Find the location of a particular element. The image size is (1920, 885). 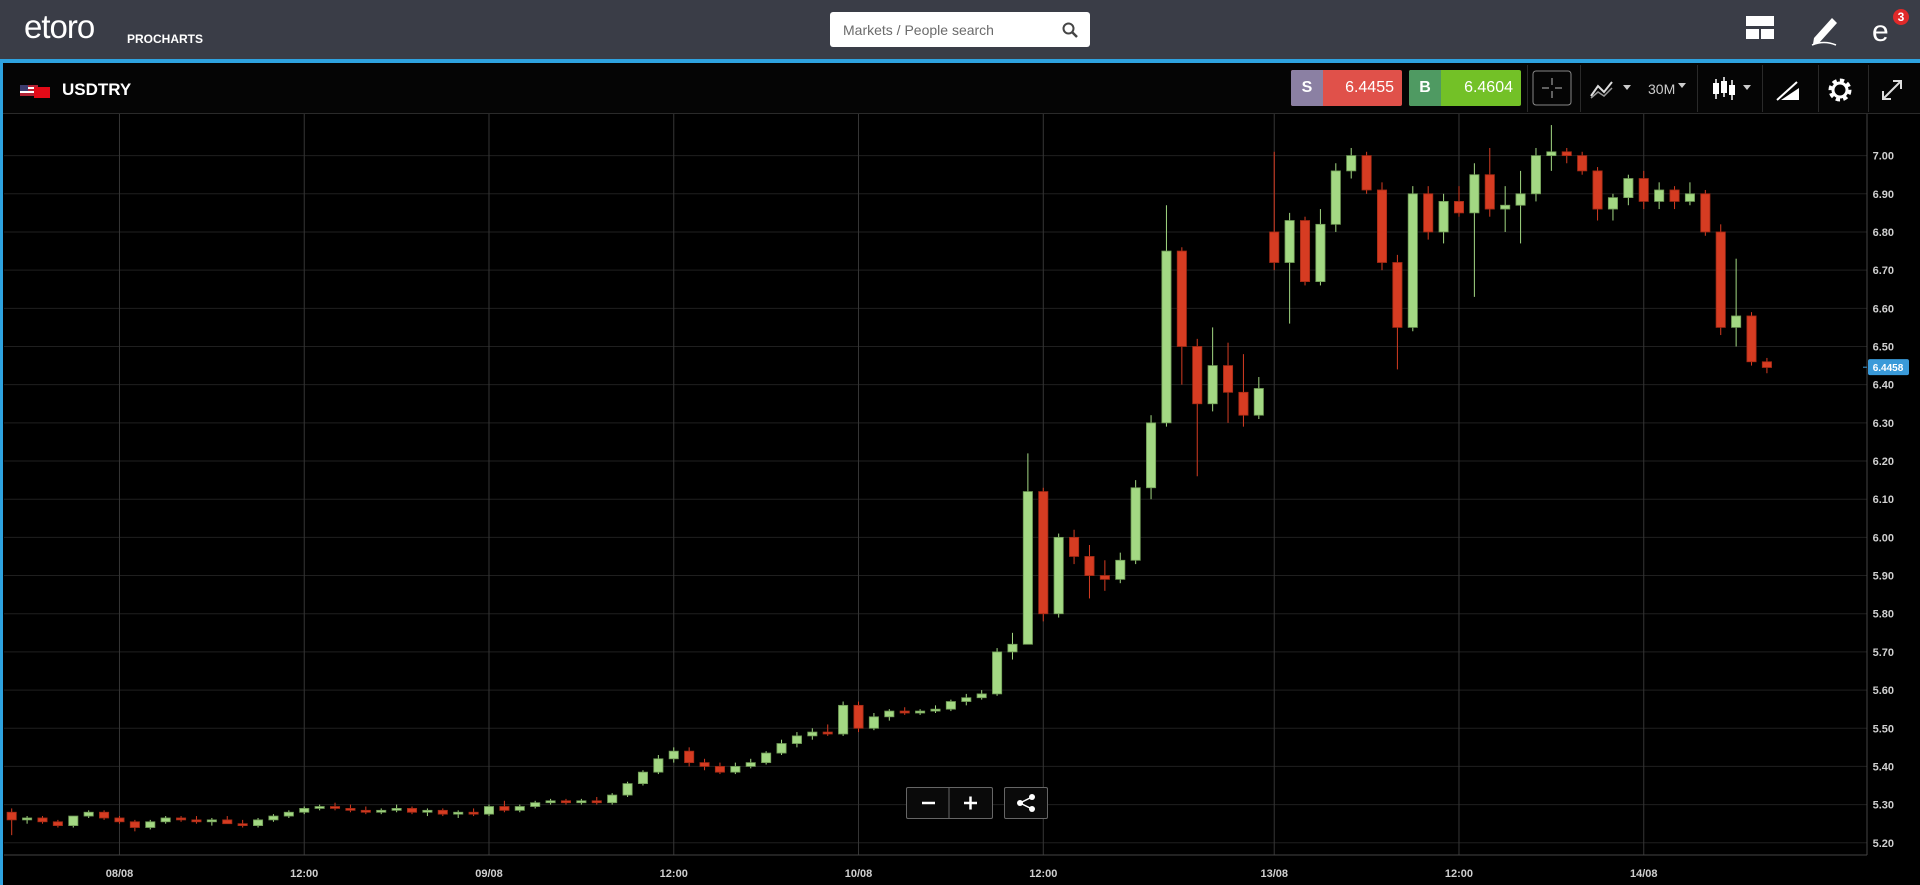

zoom-in is located at coordinates (970, 803).